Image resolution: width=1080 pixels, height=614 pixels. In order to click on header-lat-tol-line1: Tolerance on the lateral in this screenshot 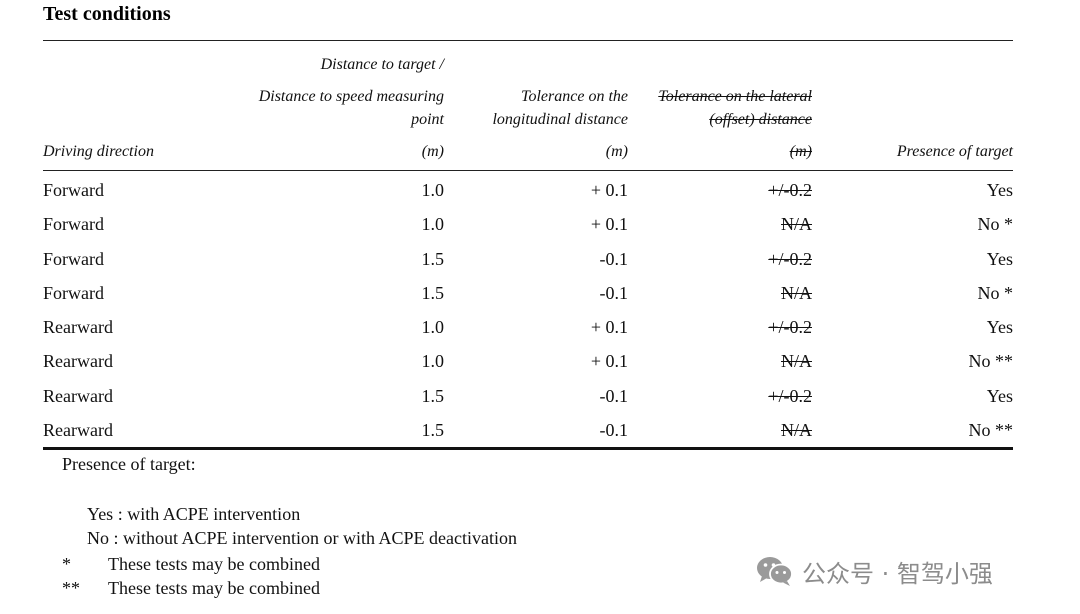, I will do `click(735, 96)`.